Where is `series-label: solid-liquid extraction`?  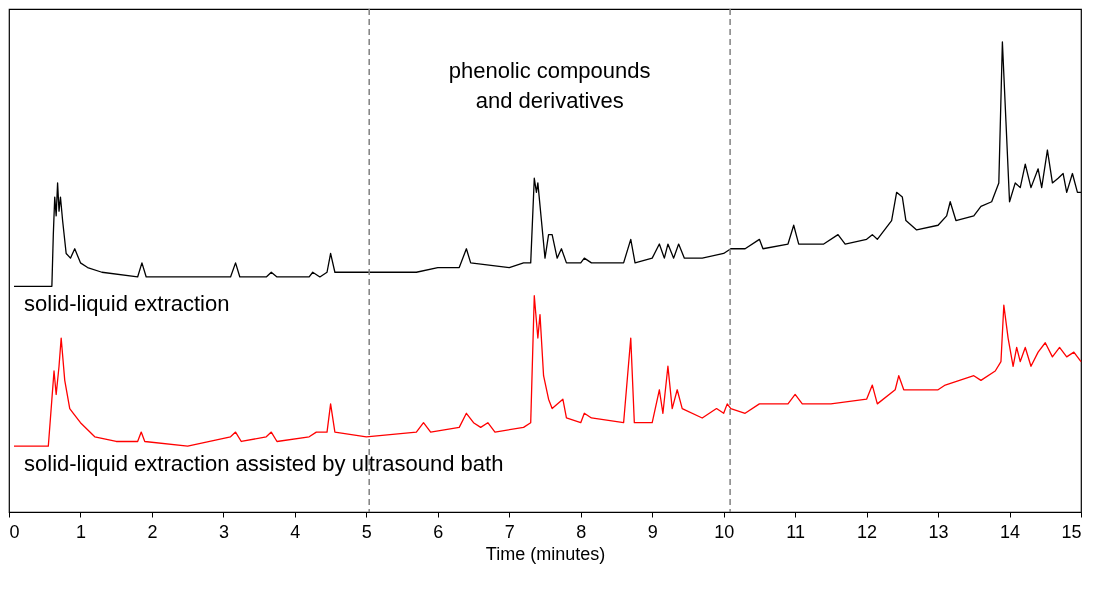
series-label: solid-liquid extraction is located at coordinates (127, 304).